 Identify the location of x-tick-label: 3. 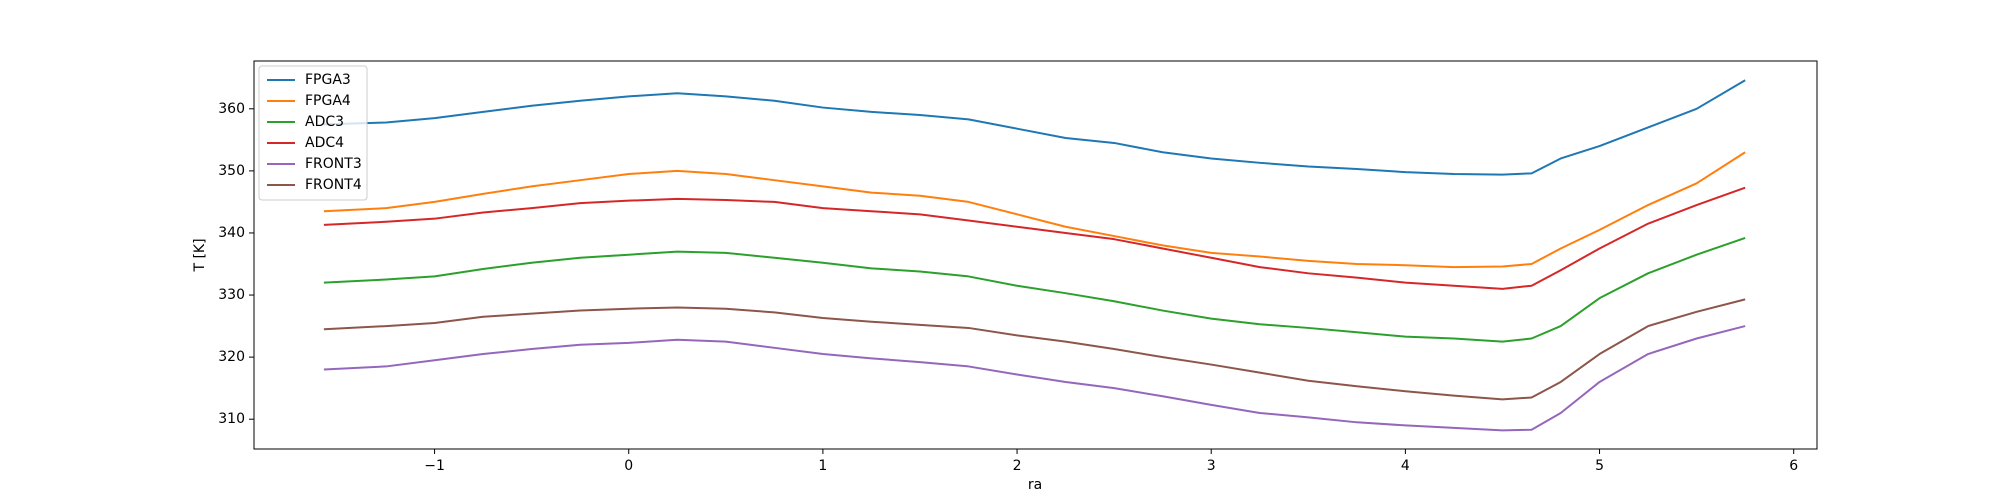
(1211, 466).